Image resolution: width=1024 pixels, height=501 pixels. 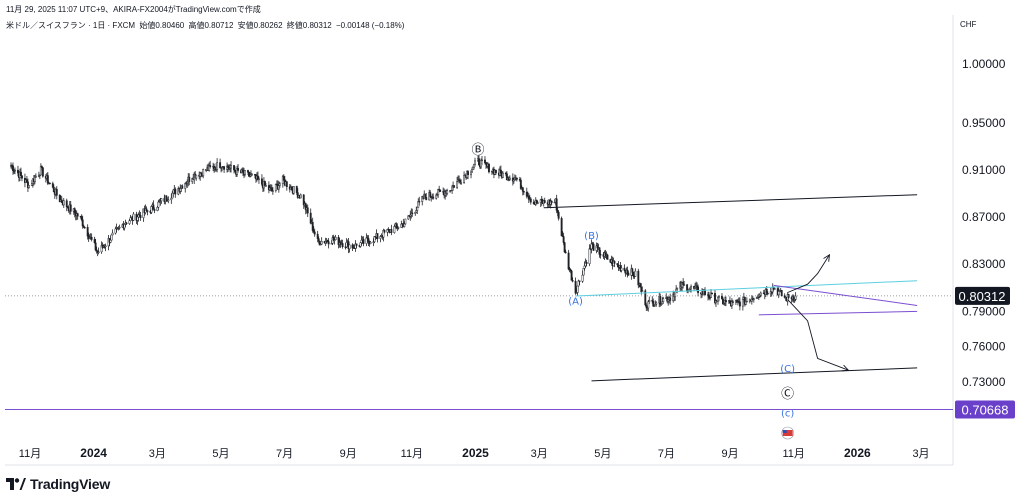 I want to click on tradingview-logo: TradingView, so click(x=58, y=484).